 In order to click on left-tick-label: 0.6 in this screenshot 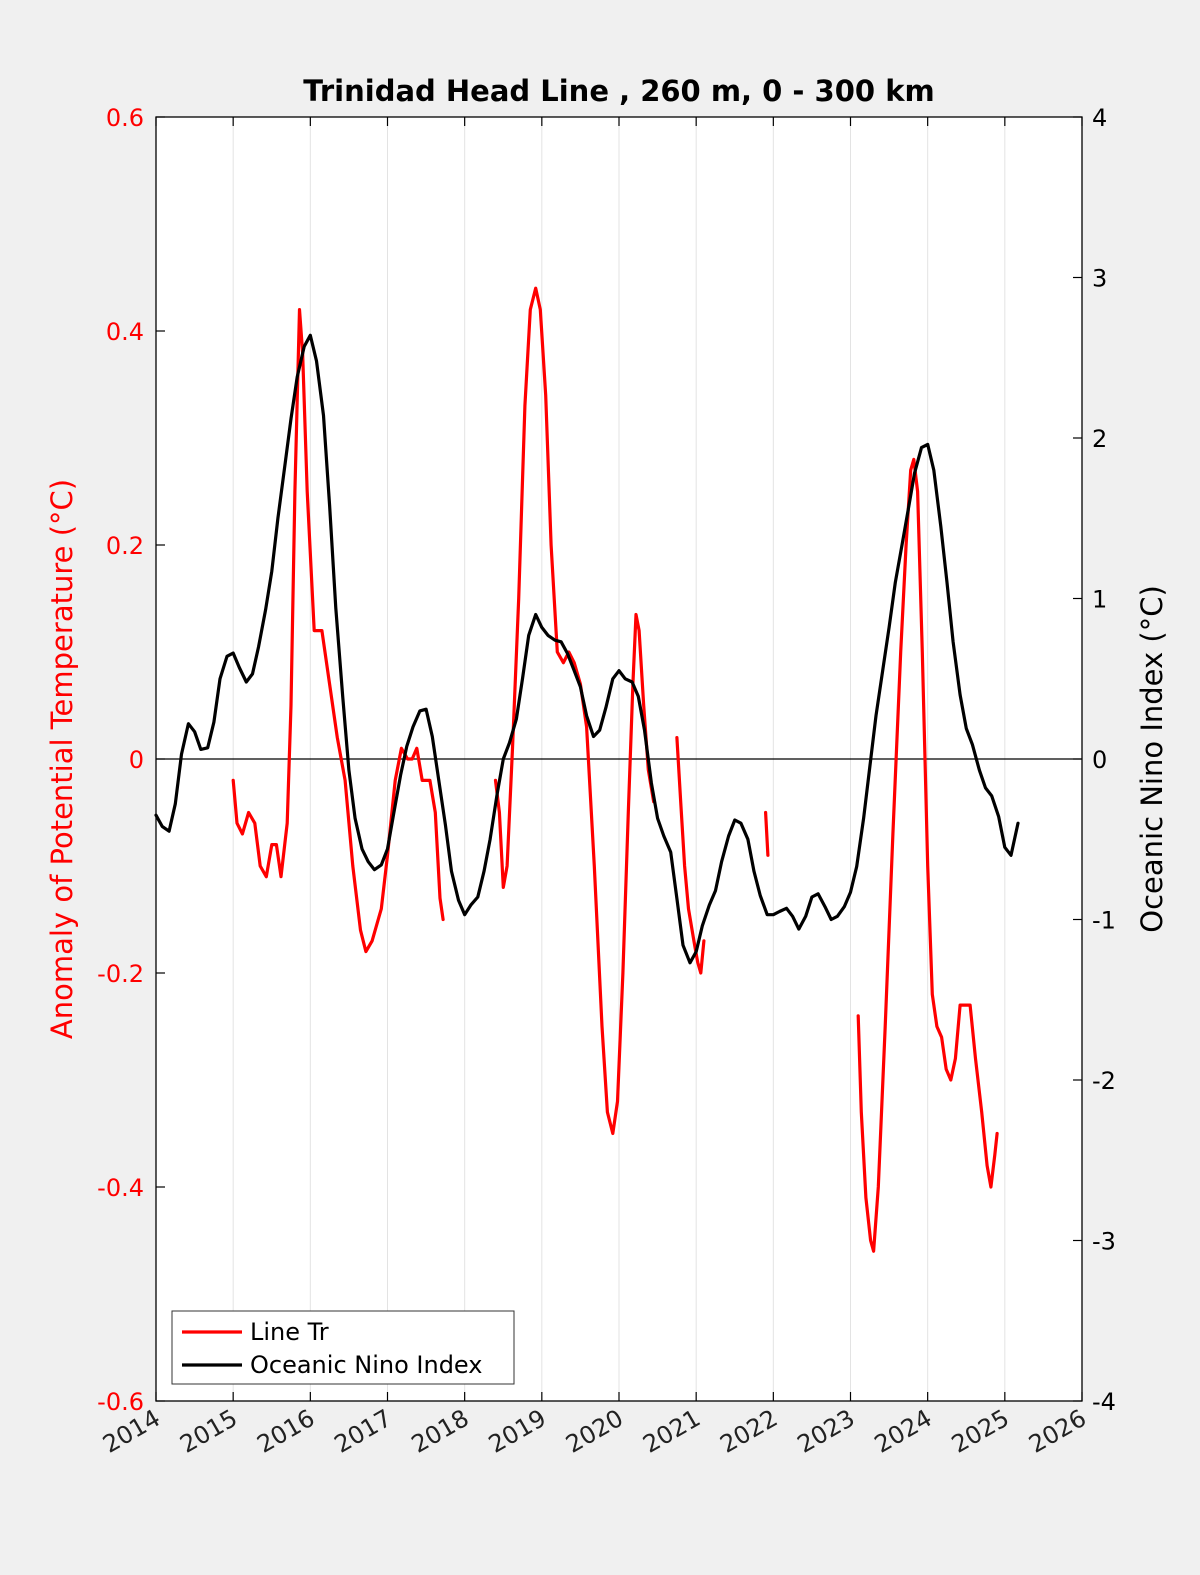, I will do `click(125, 118)`.